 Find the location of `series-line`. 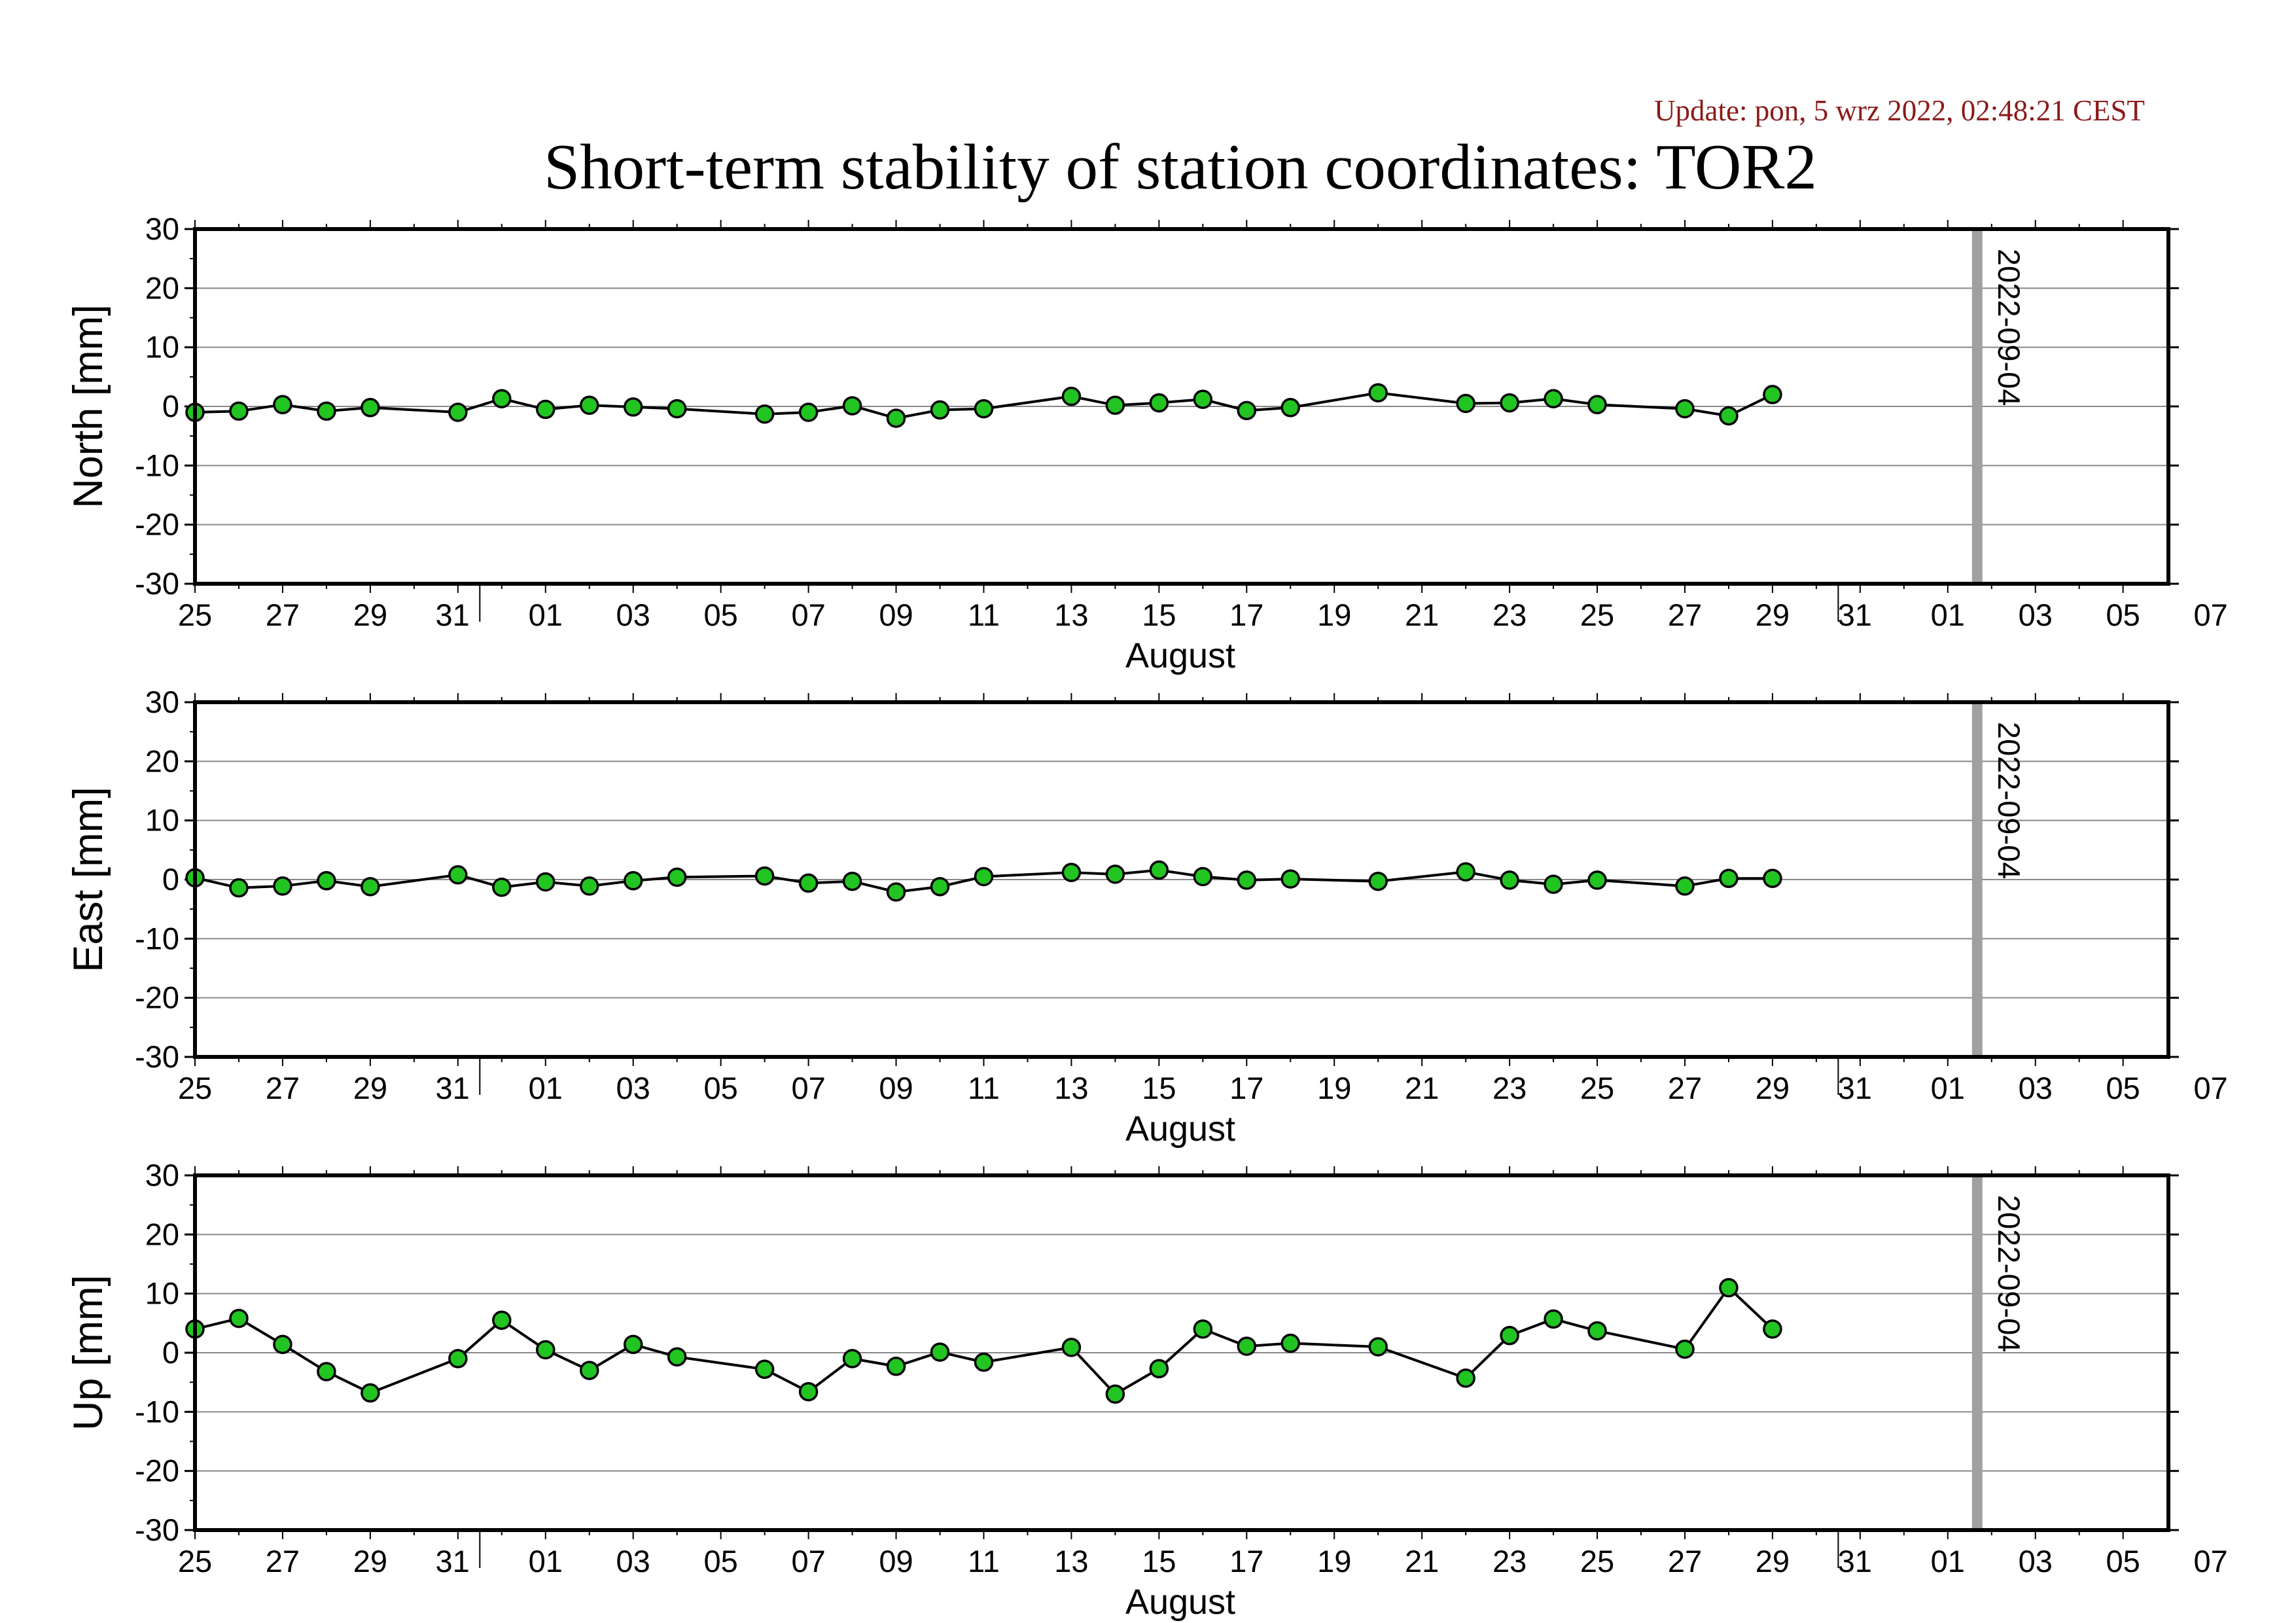

series-line is located at coordinates (984, 1340).